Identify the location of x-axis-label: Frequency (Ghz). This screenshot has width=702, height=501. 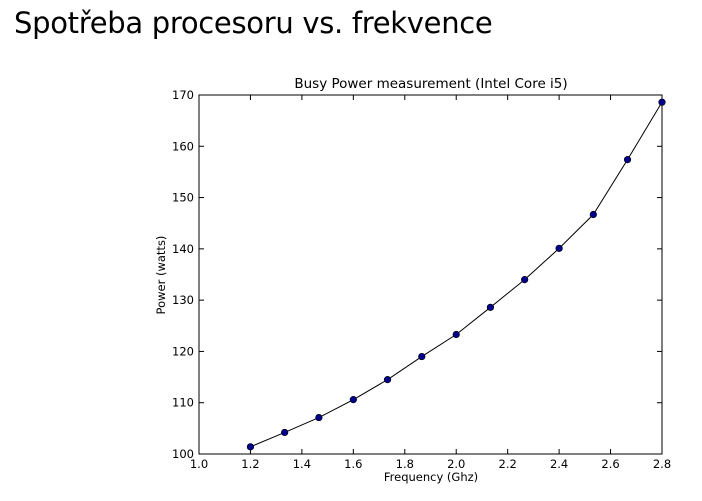
(431, 477).